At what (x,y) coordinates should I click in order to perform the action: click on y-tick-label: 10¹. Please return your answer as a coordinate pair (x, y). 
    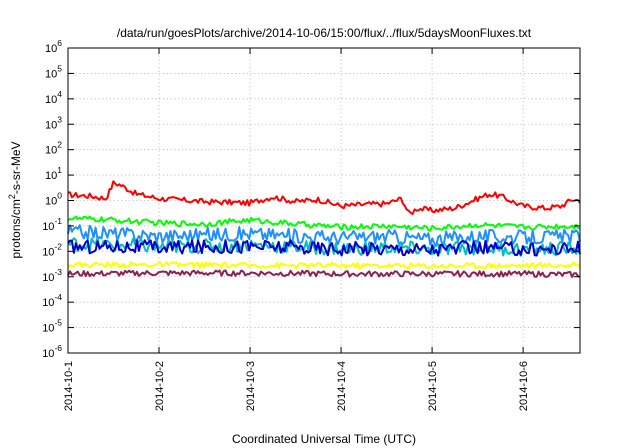
    Looking at the image, I should click on (53, 173).